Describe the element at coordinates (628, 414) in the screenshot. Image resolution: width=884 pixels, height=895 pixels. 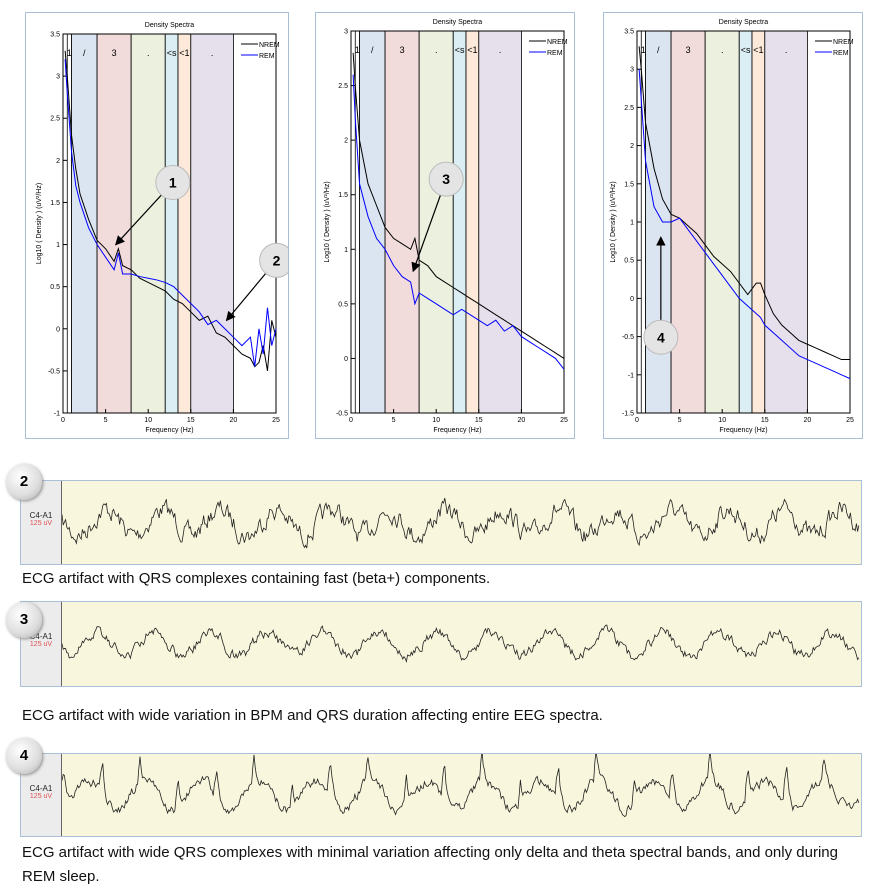
I see `y-tick-label: -1.5` at that location.